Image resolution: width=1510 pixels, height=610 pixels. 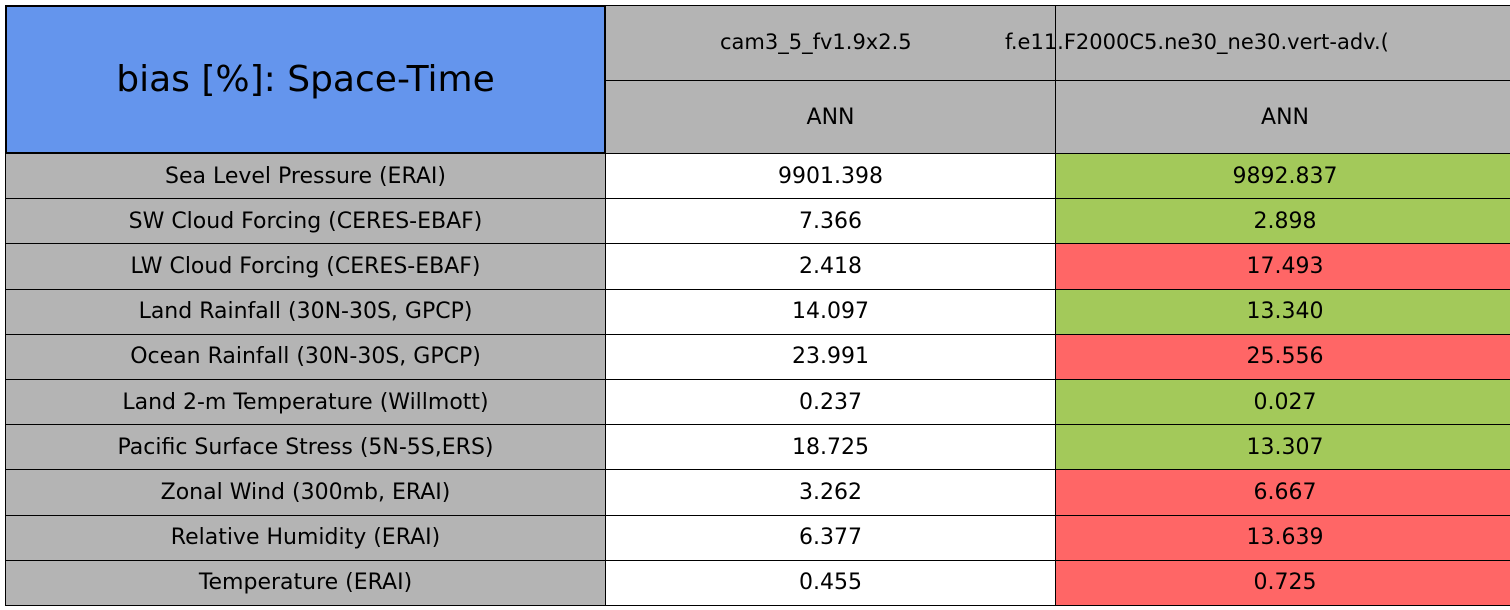 I want to click on value-cell: 13.307, so click(x=1282, y=447).